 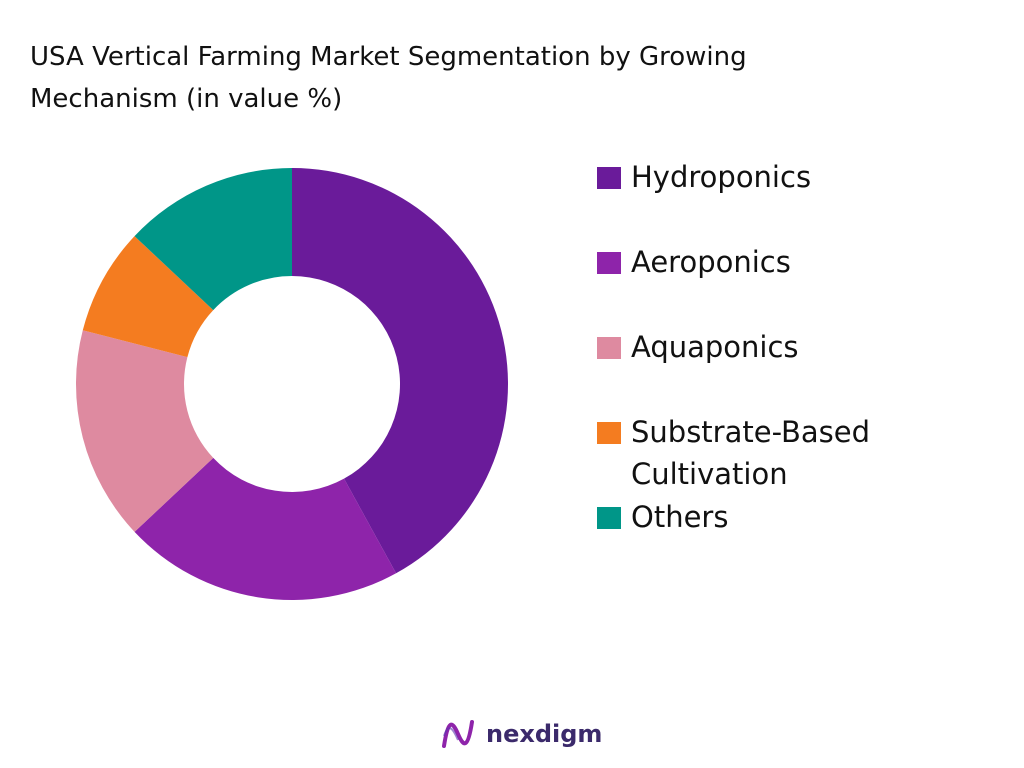 I want to click on brand-logo, so click(x=458, y=734).